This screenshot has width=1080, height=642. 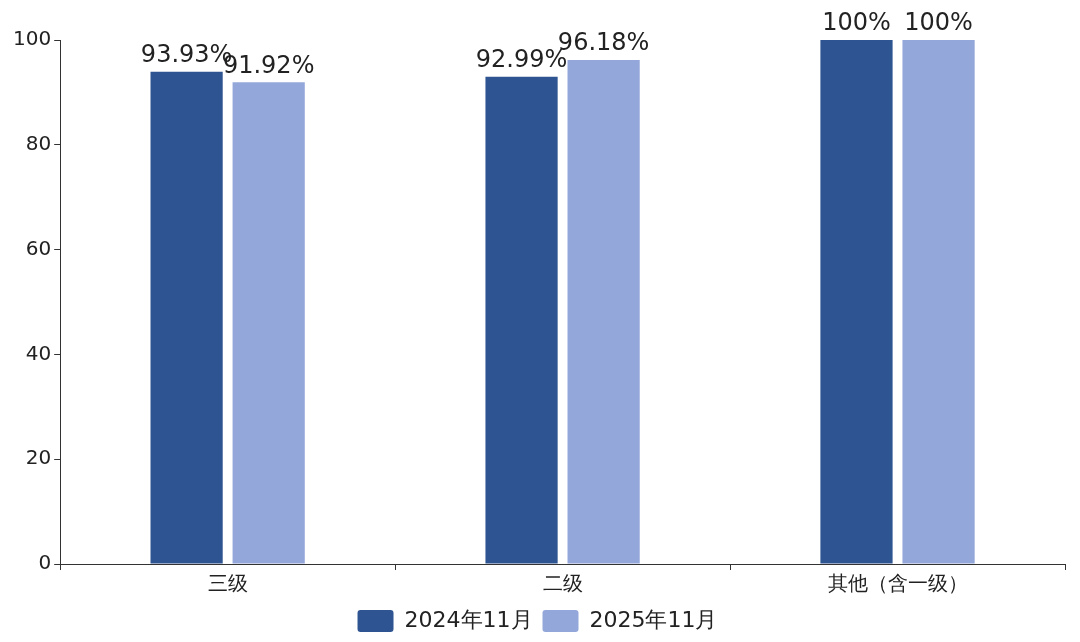 I want to click on y-tick-label: 40, so click(x=38, y=352).